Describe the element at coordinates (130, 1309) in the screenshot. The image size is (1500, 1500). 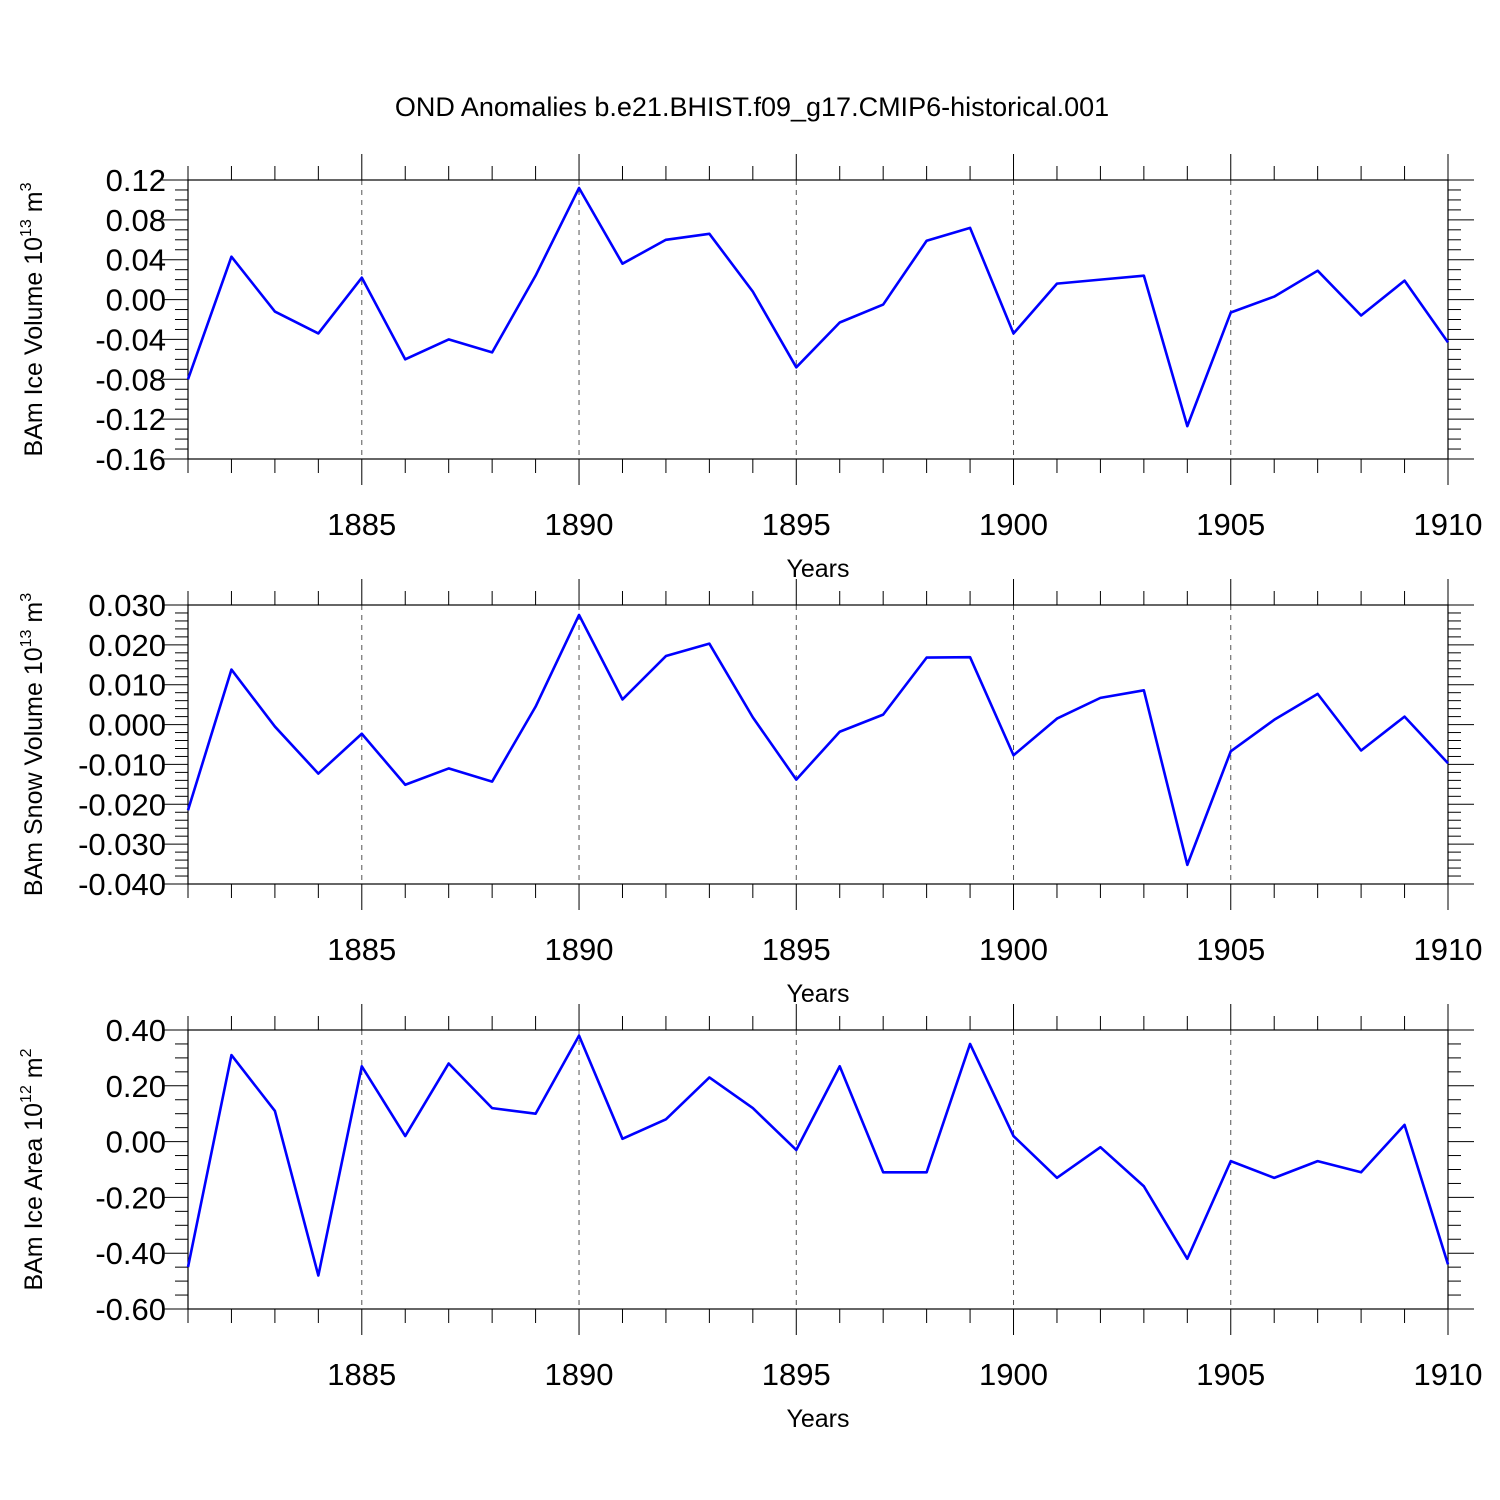
I see `y-tick-label: -0.60` at that location.